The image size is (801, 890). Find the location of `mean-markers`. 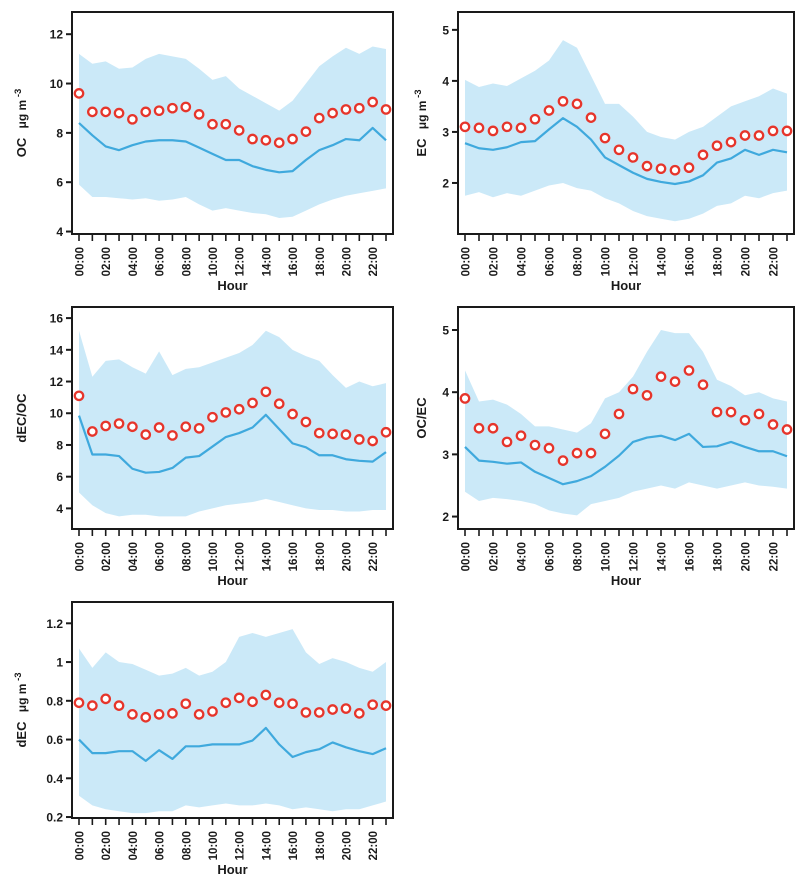

mean-markers is located at coordinates (232, 416).